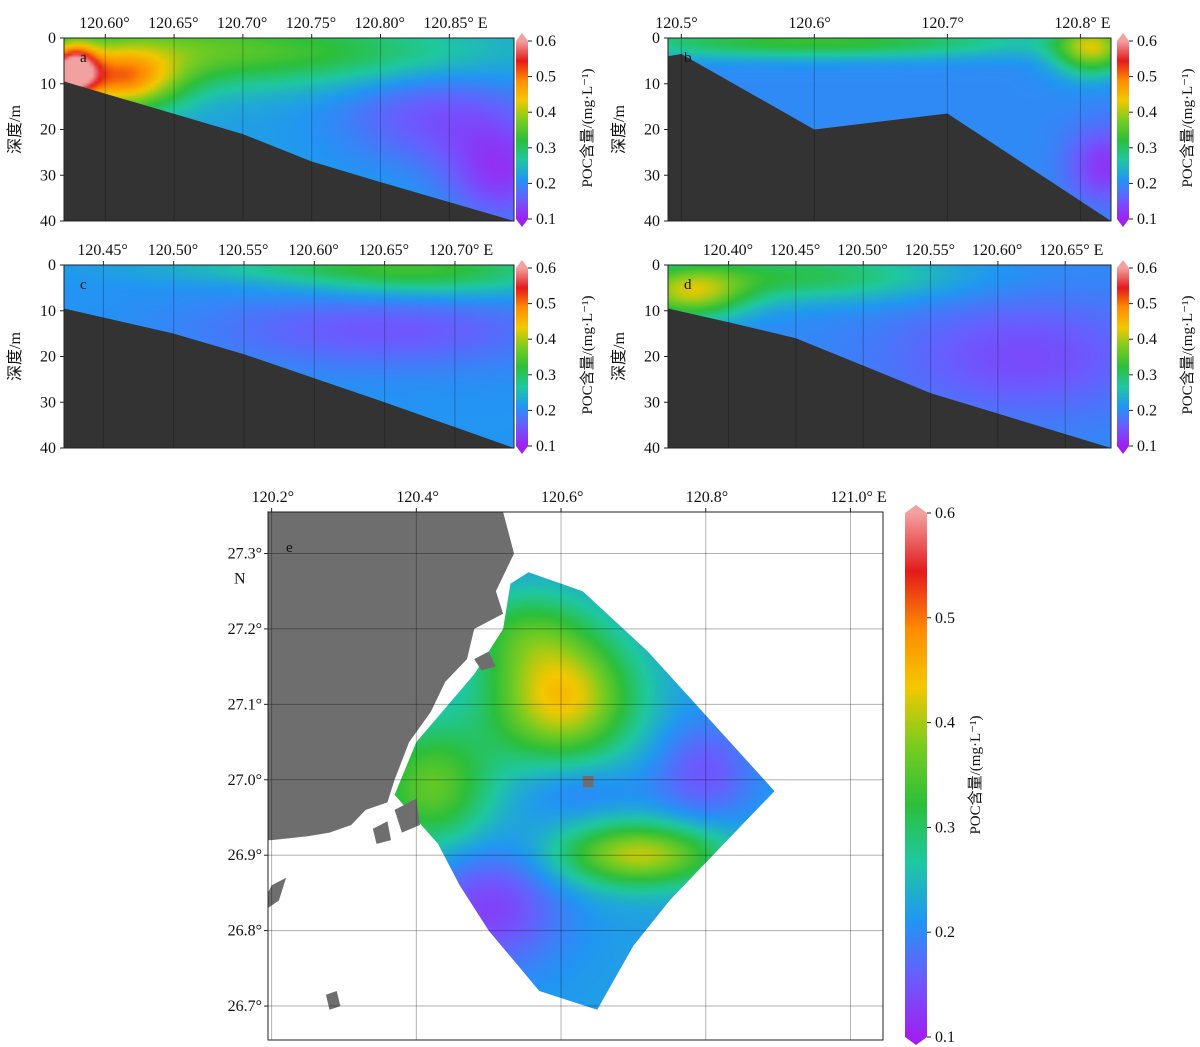 The height and width of the screenshot is (1047, 1200). What do you see at coordinates (688, 285) in the screenshot?
I see `panel-label: d` at bounding box center [688, 285].